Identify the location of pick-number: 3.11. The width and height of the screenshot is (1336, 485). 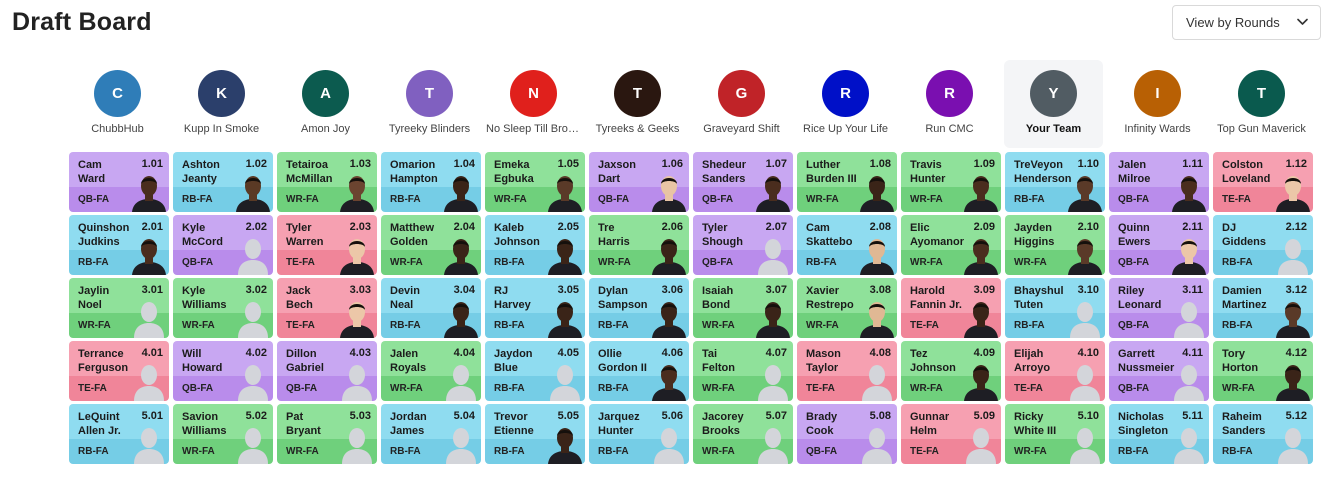
(1192, 290).